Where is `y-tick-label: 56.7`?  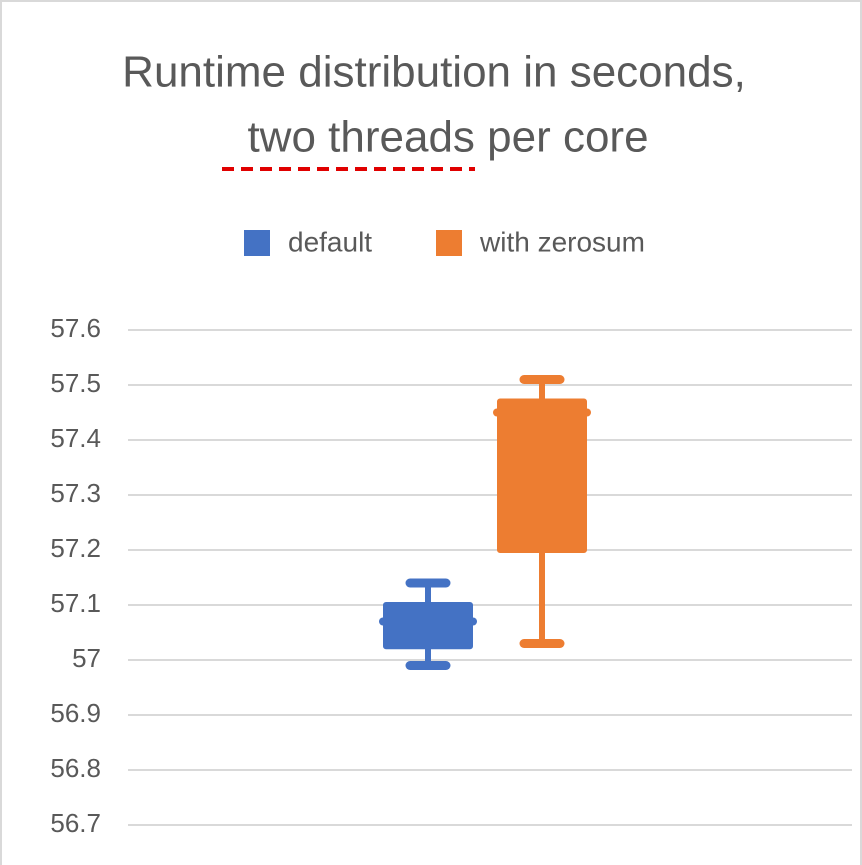
y-tick-label: 56.7 is located at coordinates (75, 823).